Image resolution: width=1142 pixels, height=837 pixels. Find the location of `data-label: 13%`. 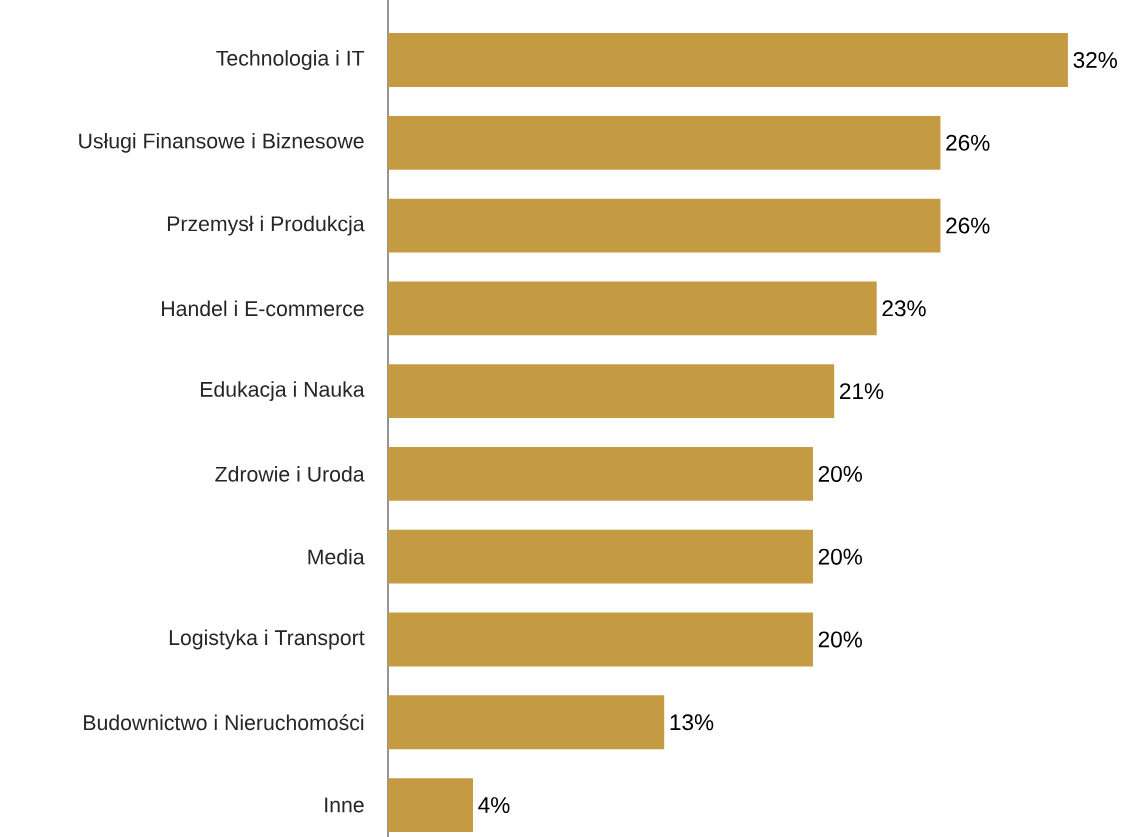

data-label: 13% is located at coordinates (692, 722).